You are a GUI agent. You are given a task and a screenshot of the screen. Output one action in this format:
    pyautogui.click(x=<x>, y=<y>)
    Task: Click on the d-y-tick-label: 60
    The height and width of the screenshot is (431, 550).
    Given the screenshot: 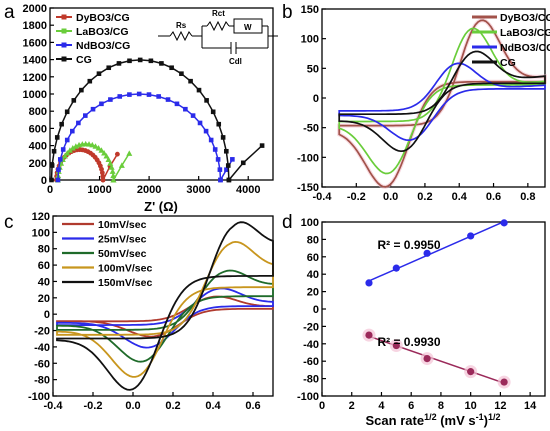 What is the action you would take?
    pyautogui.click(x=313, y=258)
    